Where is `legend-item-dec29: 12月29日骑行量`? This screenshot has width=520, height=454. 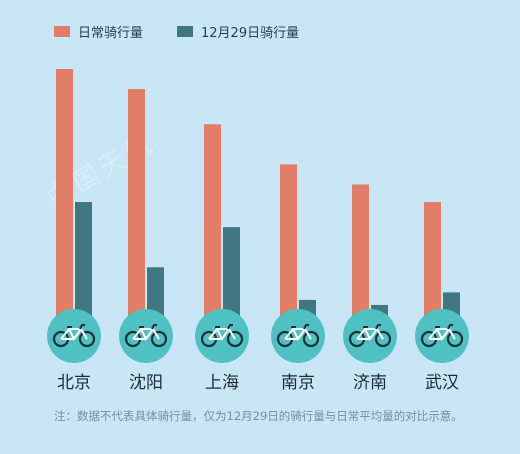 legend-item-dec29: 12月29日骑行量 is located at coordinates (238, 31).